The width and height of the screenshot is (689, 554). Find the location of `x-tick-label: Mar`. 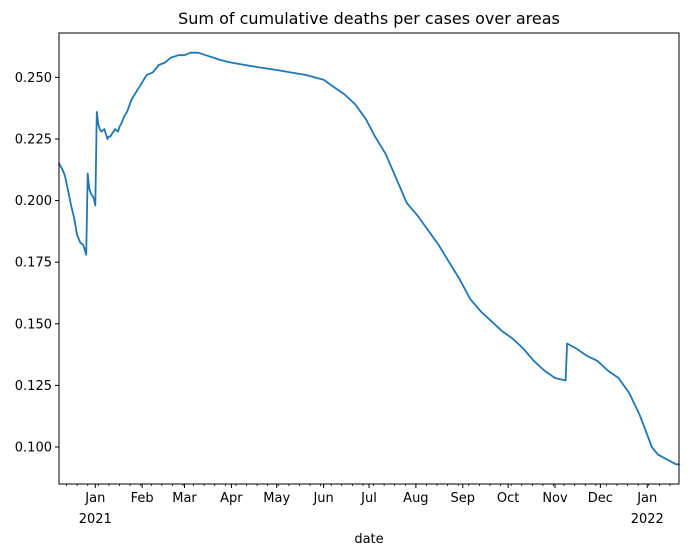

x-tick-label: Mar is located at coordinates (184, 498).